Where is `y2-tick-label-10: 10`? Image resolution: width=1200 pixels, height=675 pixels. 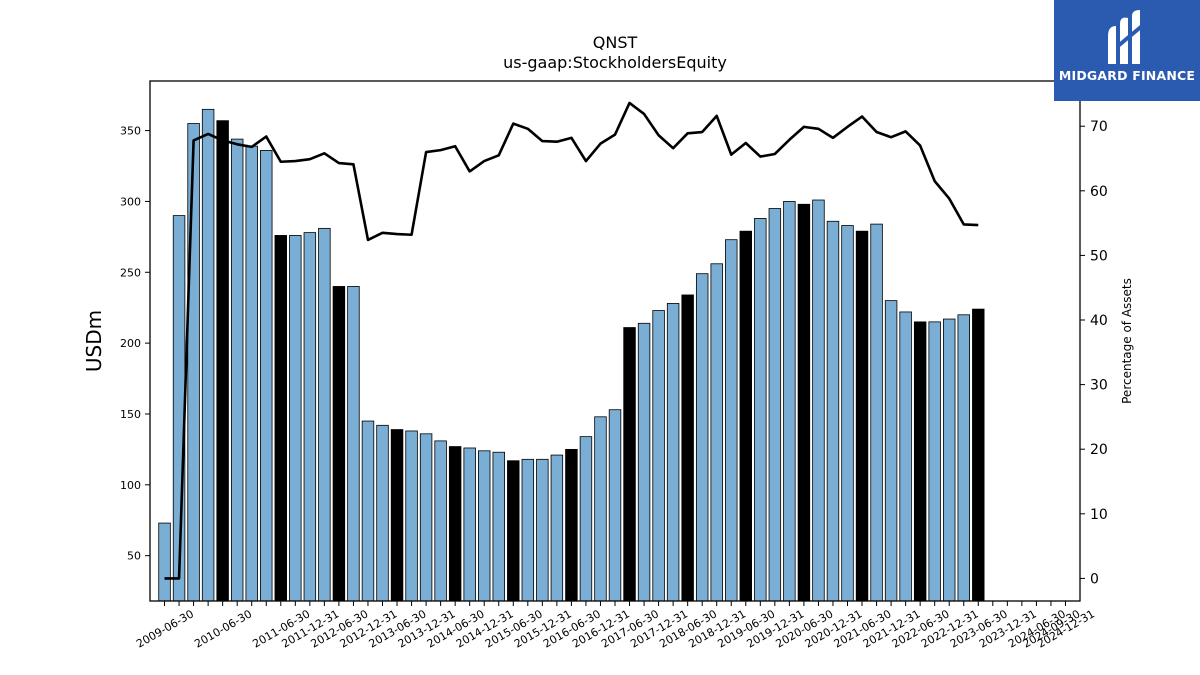
y2-tick-label-10: 10 is located at coordinates (1099, 515).